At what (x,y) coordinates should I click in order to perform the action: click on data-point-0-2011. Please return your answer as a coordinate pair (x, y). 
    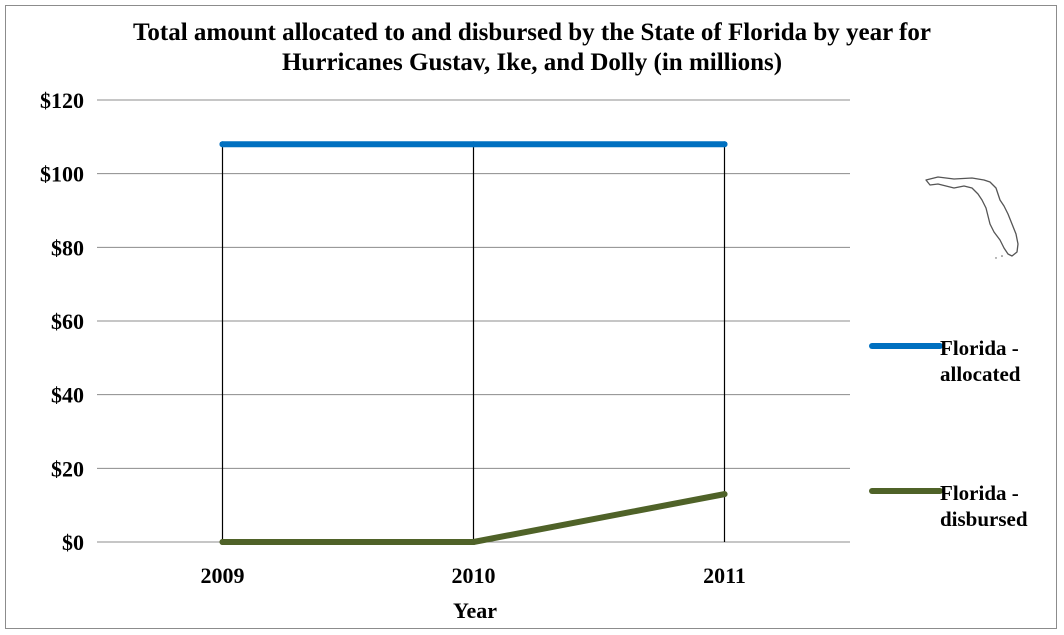
    Looking at the image, I should click on (724, 144).